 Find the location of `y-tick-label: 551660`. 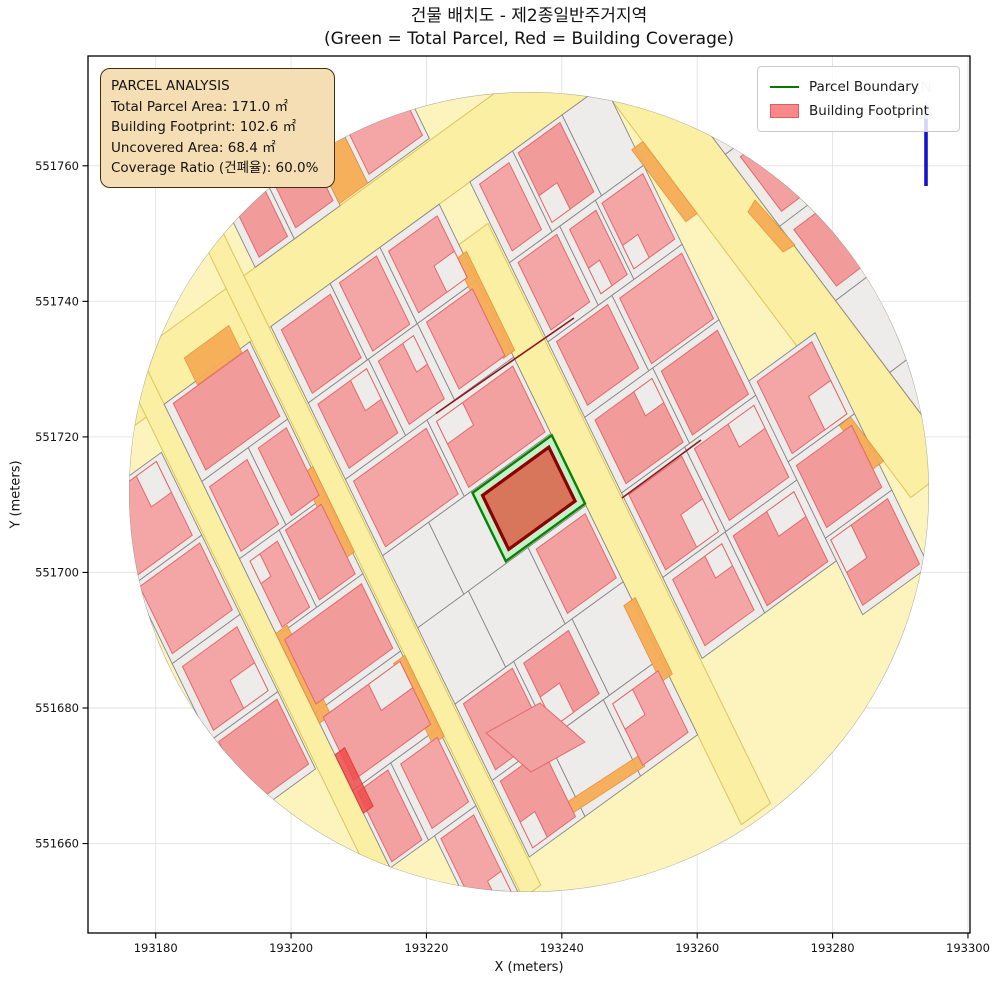

y-tick-label: 551660 is located at coordinates (57, 844).